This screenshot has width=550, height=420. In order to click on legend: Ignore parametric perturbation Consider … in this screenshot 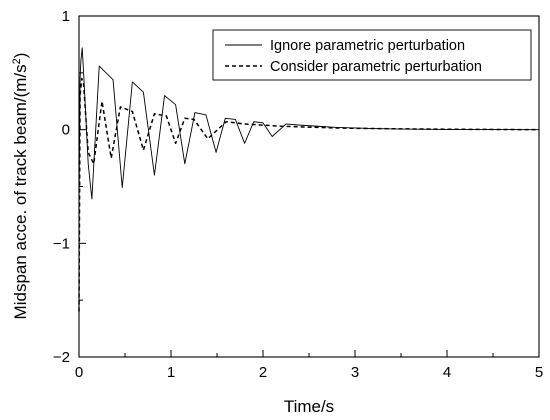, I will do `click(372, 55)`.